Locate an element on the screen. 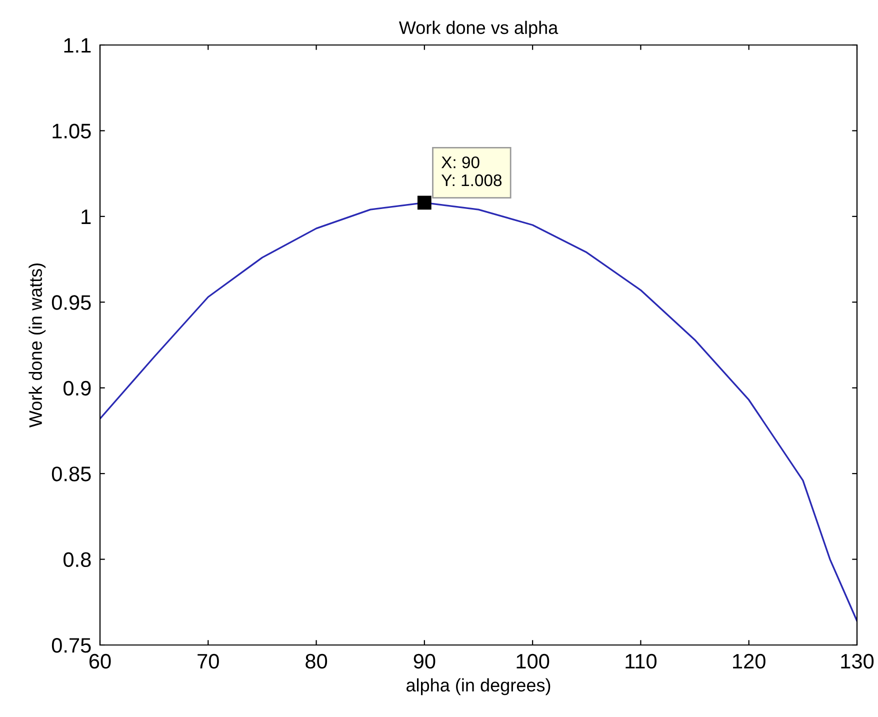 This screenshot has height=717, width=878. y-tick-label: 0.75 is located at coordinates (71, 645).